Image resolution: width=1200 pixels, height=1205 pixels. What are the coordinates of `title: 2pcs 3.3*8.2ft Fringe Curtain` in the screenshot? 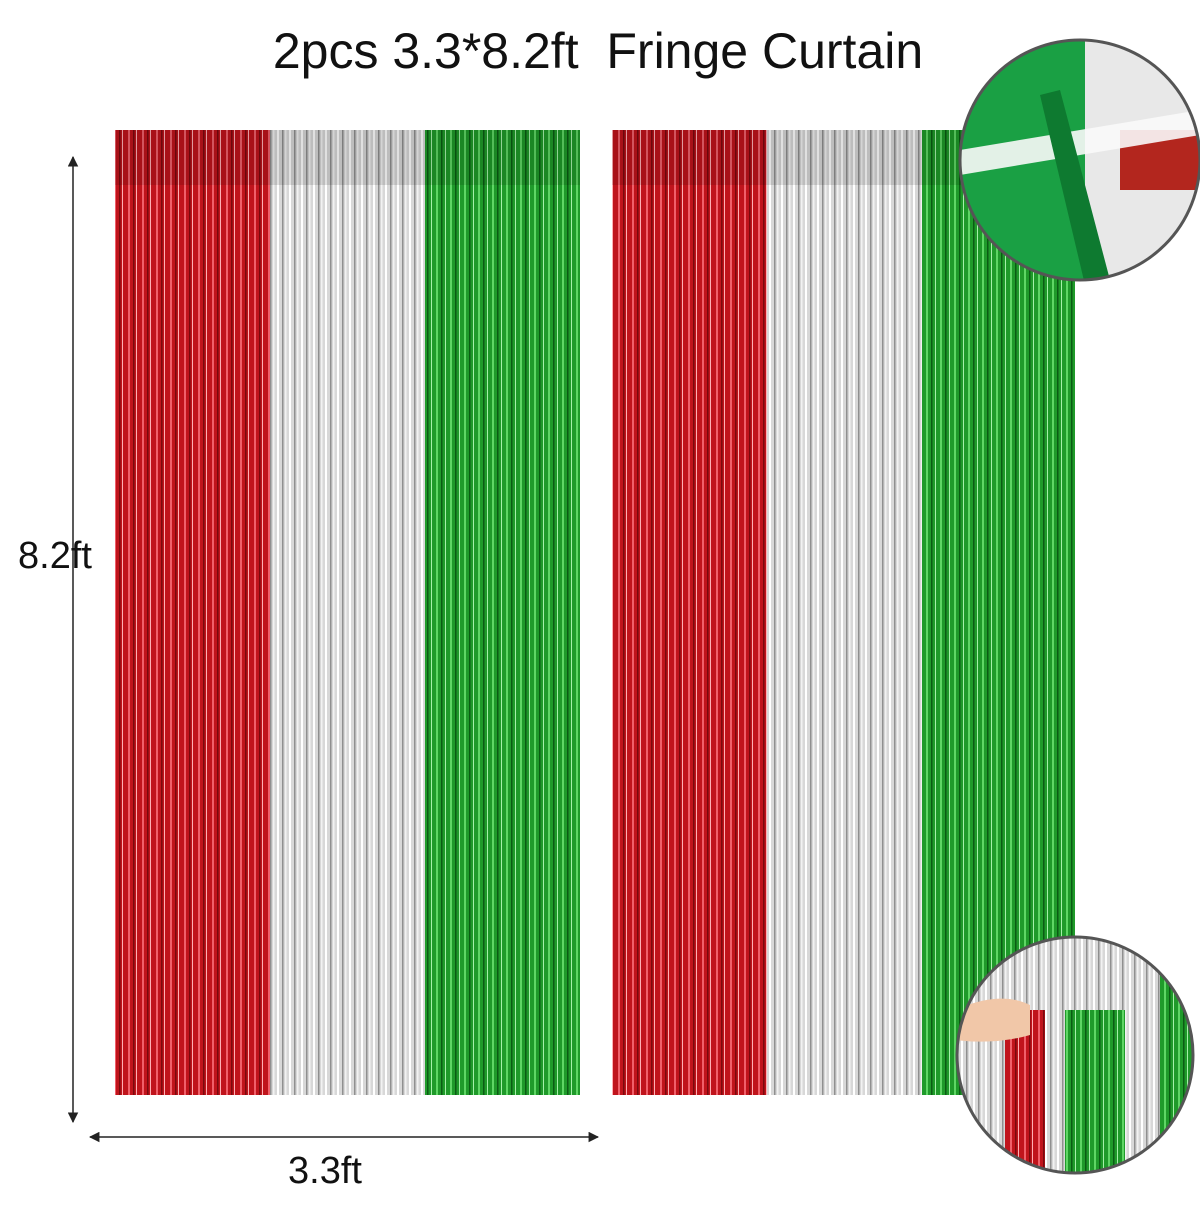 It's located at (598, 51).